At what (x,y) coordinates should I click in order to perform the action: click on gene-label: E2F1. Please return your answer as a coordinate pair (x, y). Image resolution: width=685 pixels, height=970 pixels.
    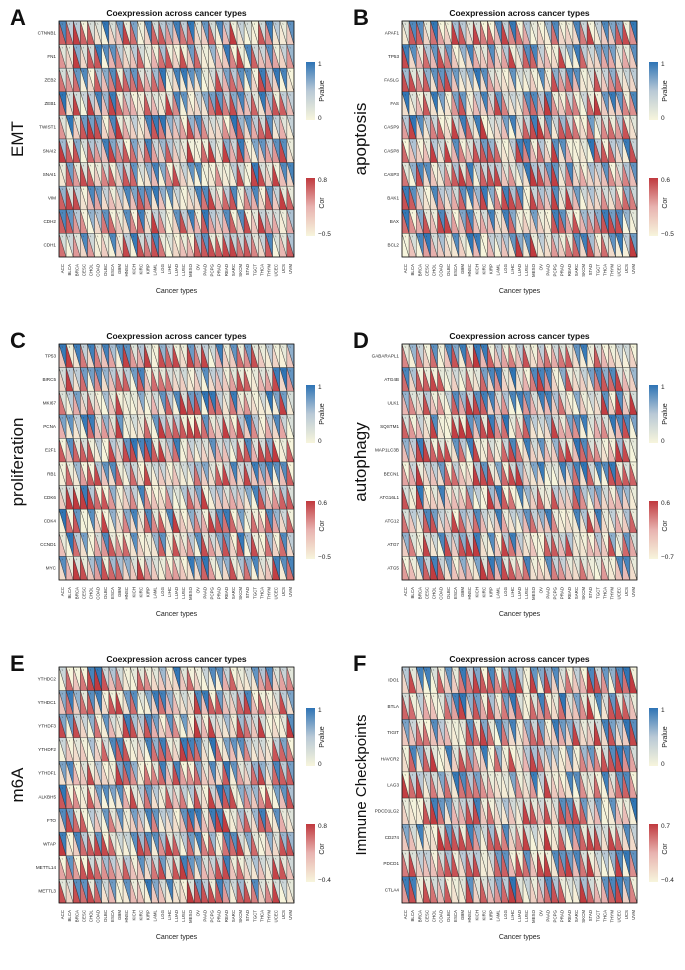
    Looking at the image, I should click on (50, 450).